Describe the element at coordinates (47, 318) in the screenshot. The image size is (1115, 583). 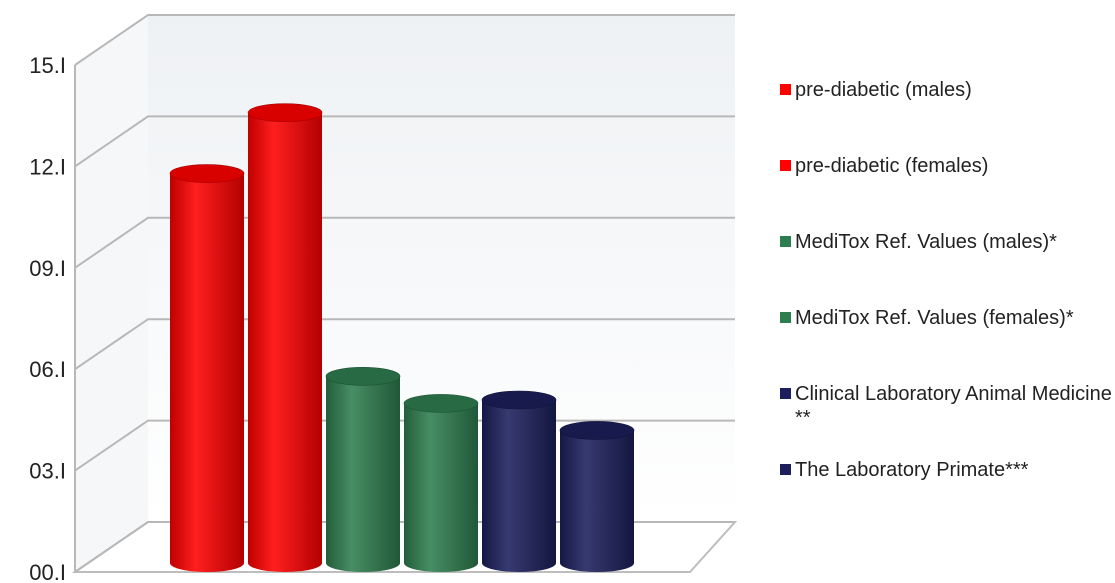
I see `y-axis-ticks: 00.I 03.I 06.I 09.I 12.I 15.I` at that location.